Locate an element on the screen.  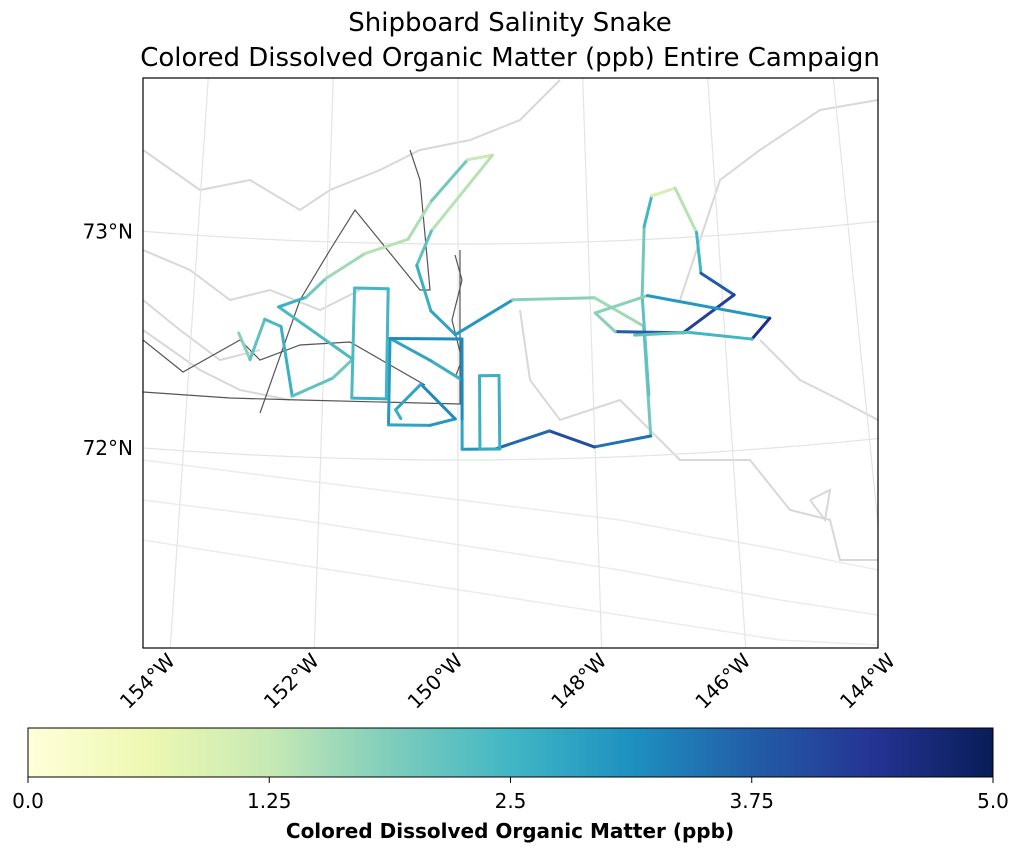
lon-tick-label: 144°W is located at coordinates (867, 680).